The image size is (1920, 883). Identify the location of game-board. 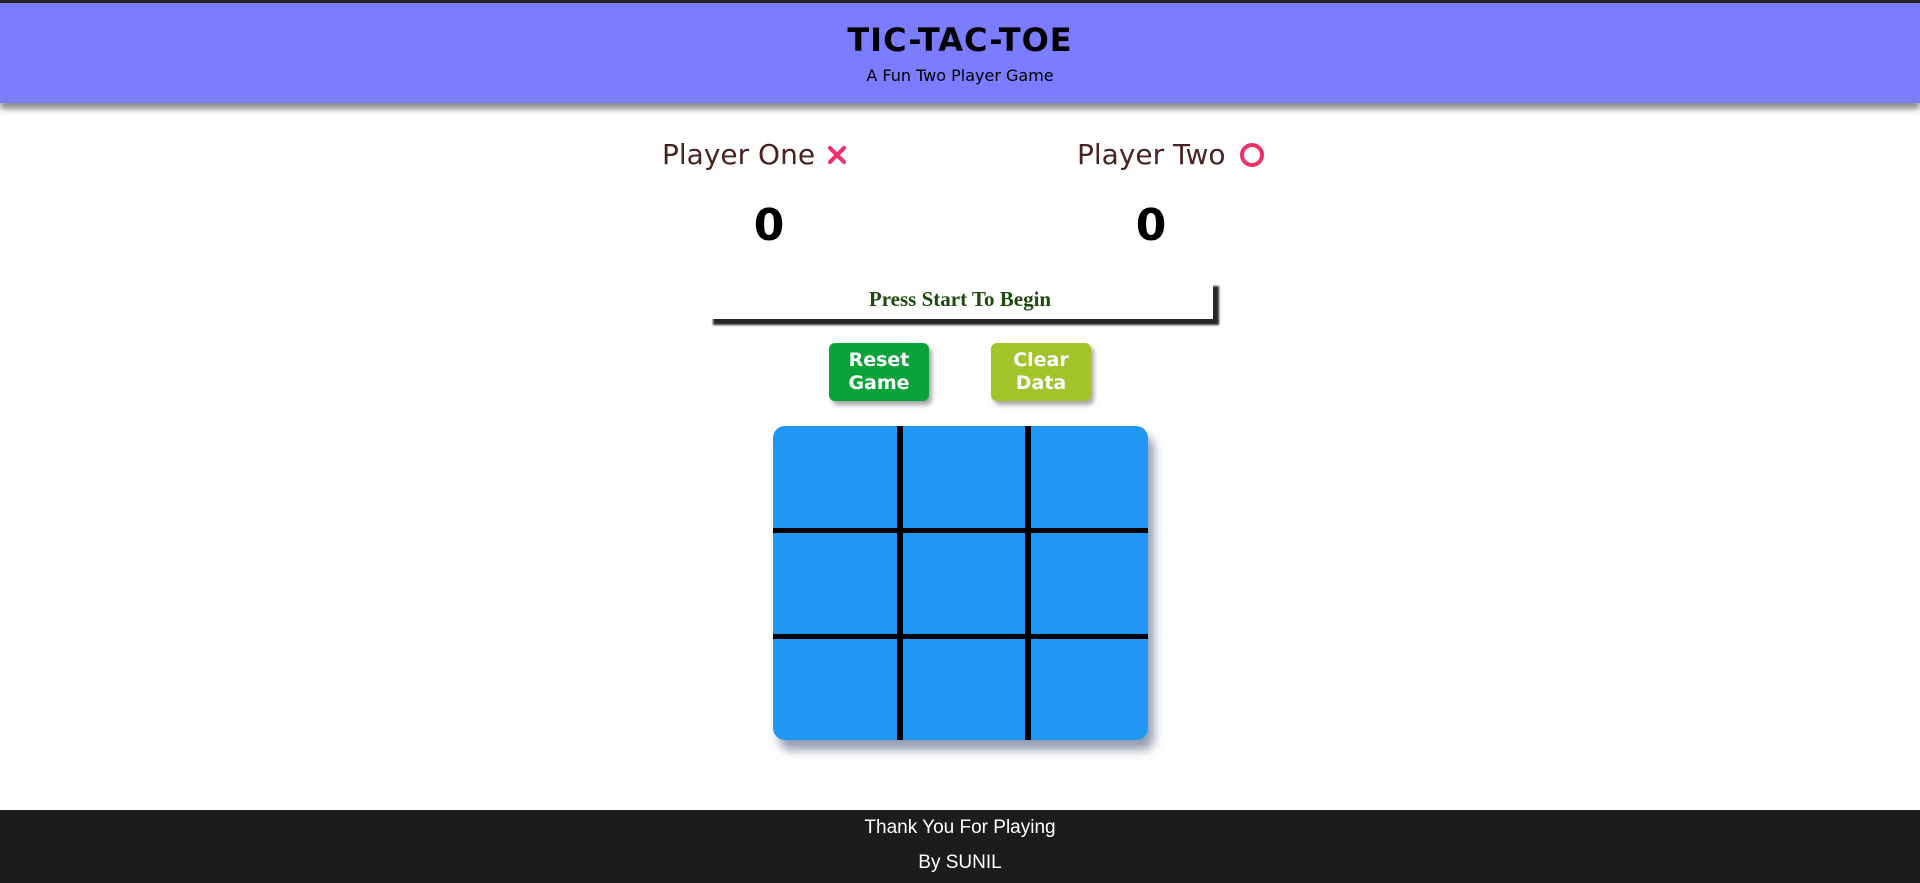
(960, 583).